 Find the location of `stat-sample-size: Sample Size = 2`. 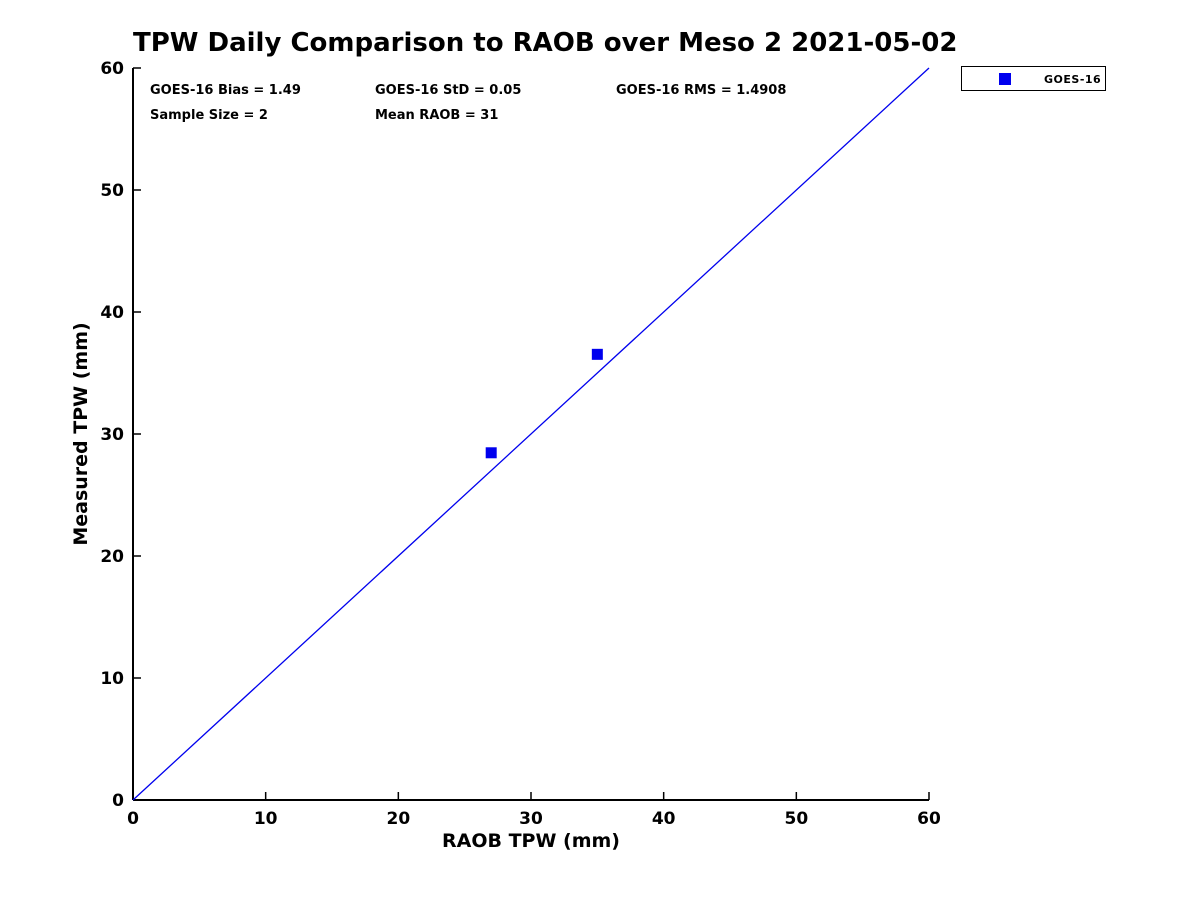

stat-sample-size: Sample Size = 2 is located at coordinates (209, 115).